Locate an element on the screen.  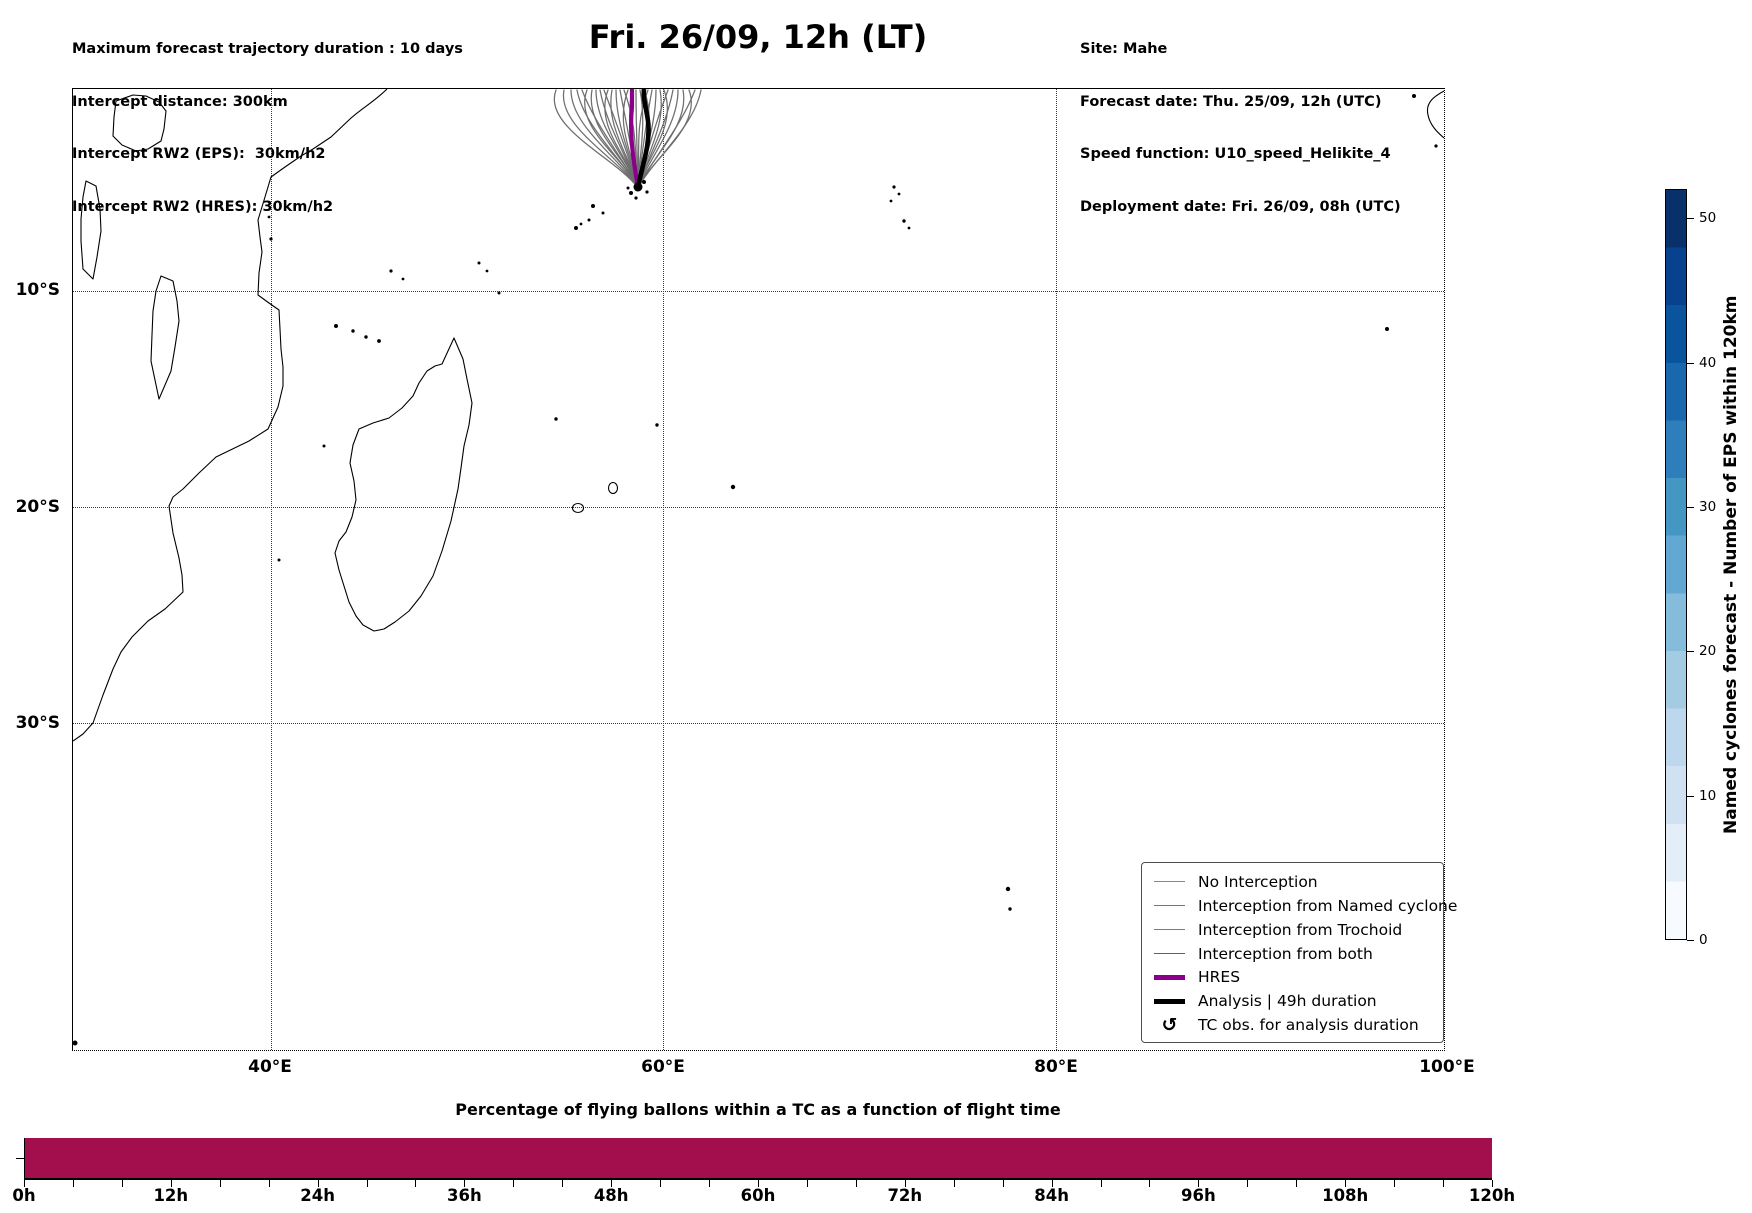
gridline-60E is located at coordinates (664, 569).